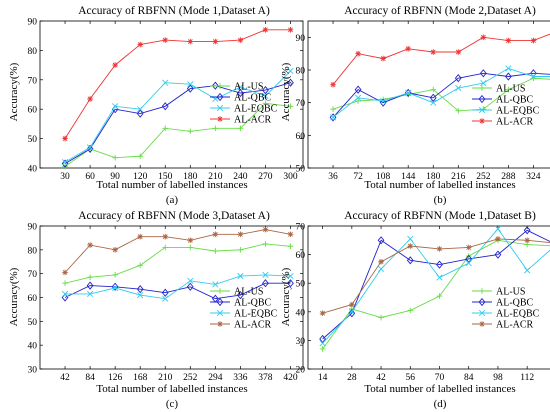 This screenshot has height=412, width=550. Describe the element at coordinates (301, 342) in the screenshot. I see `panel-d-ytick-label: 30` at that location.